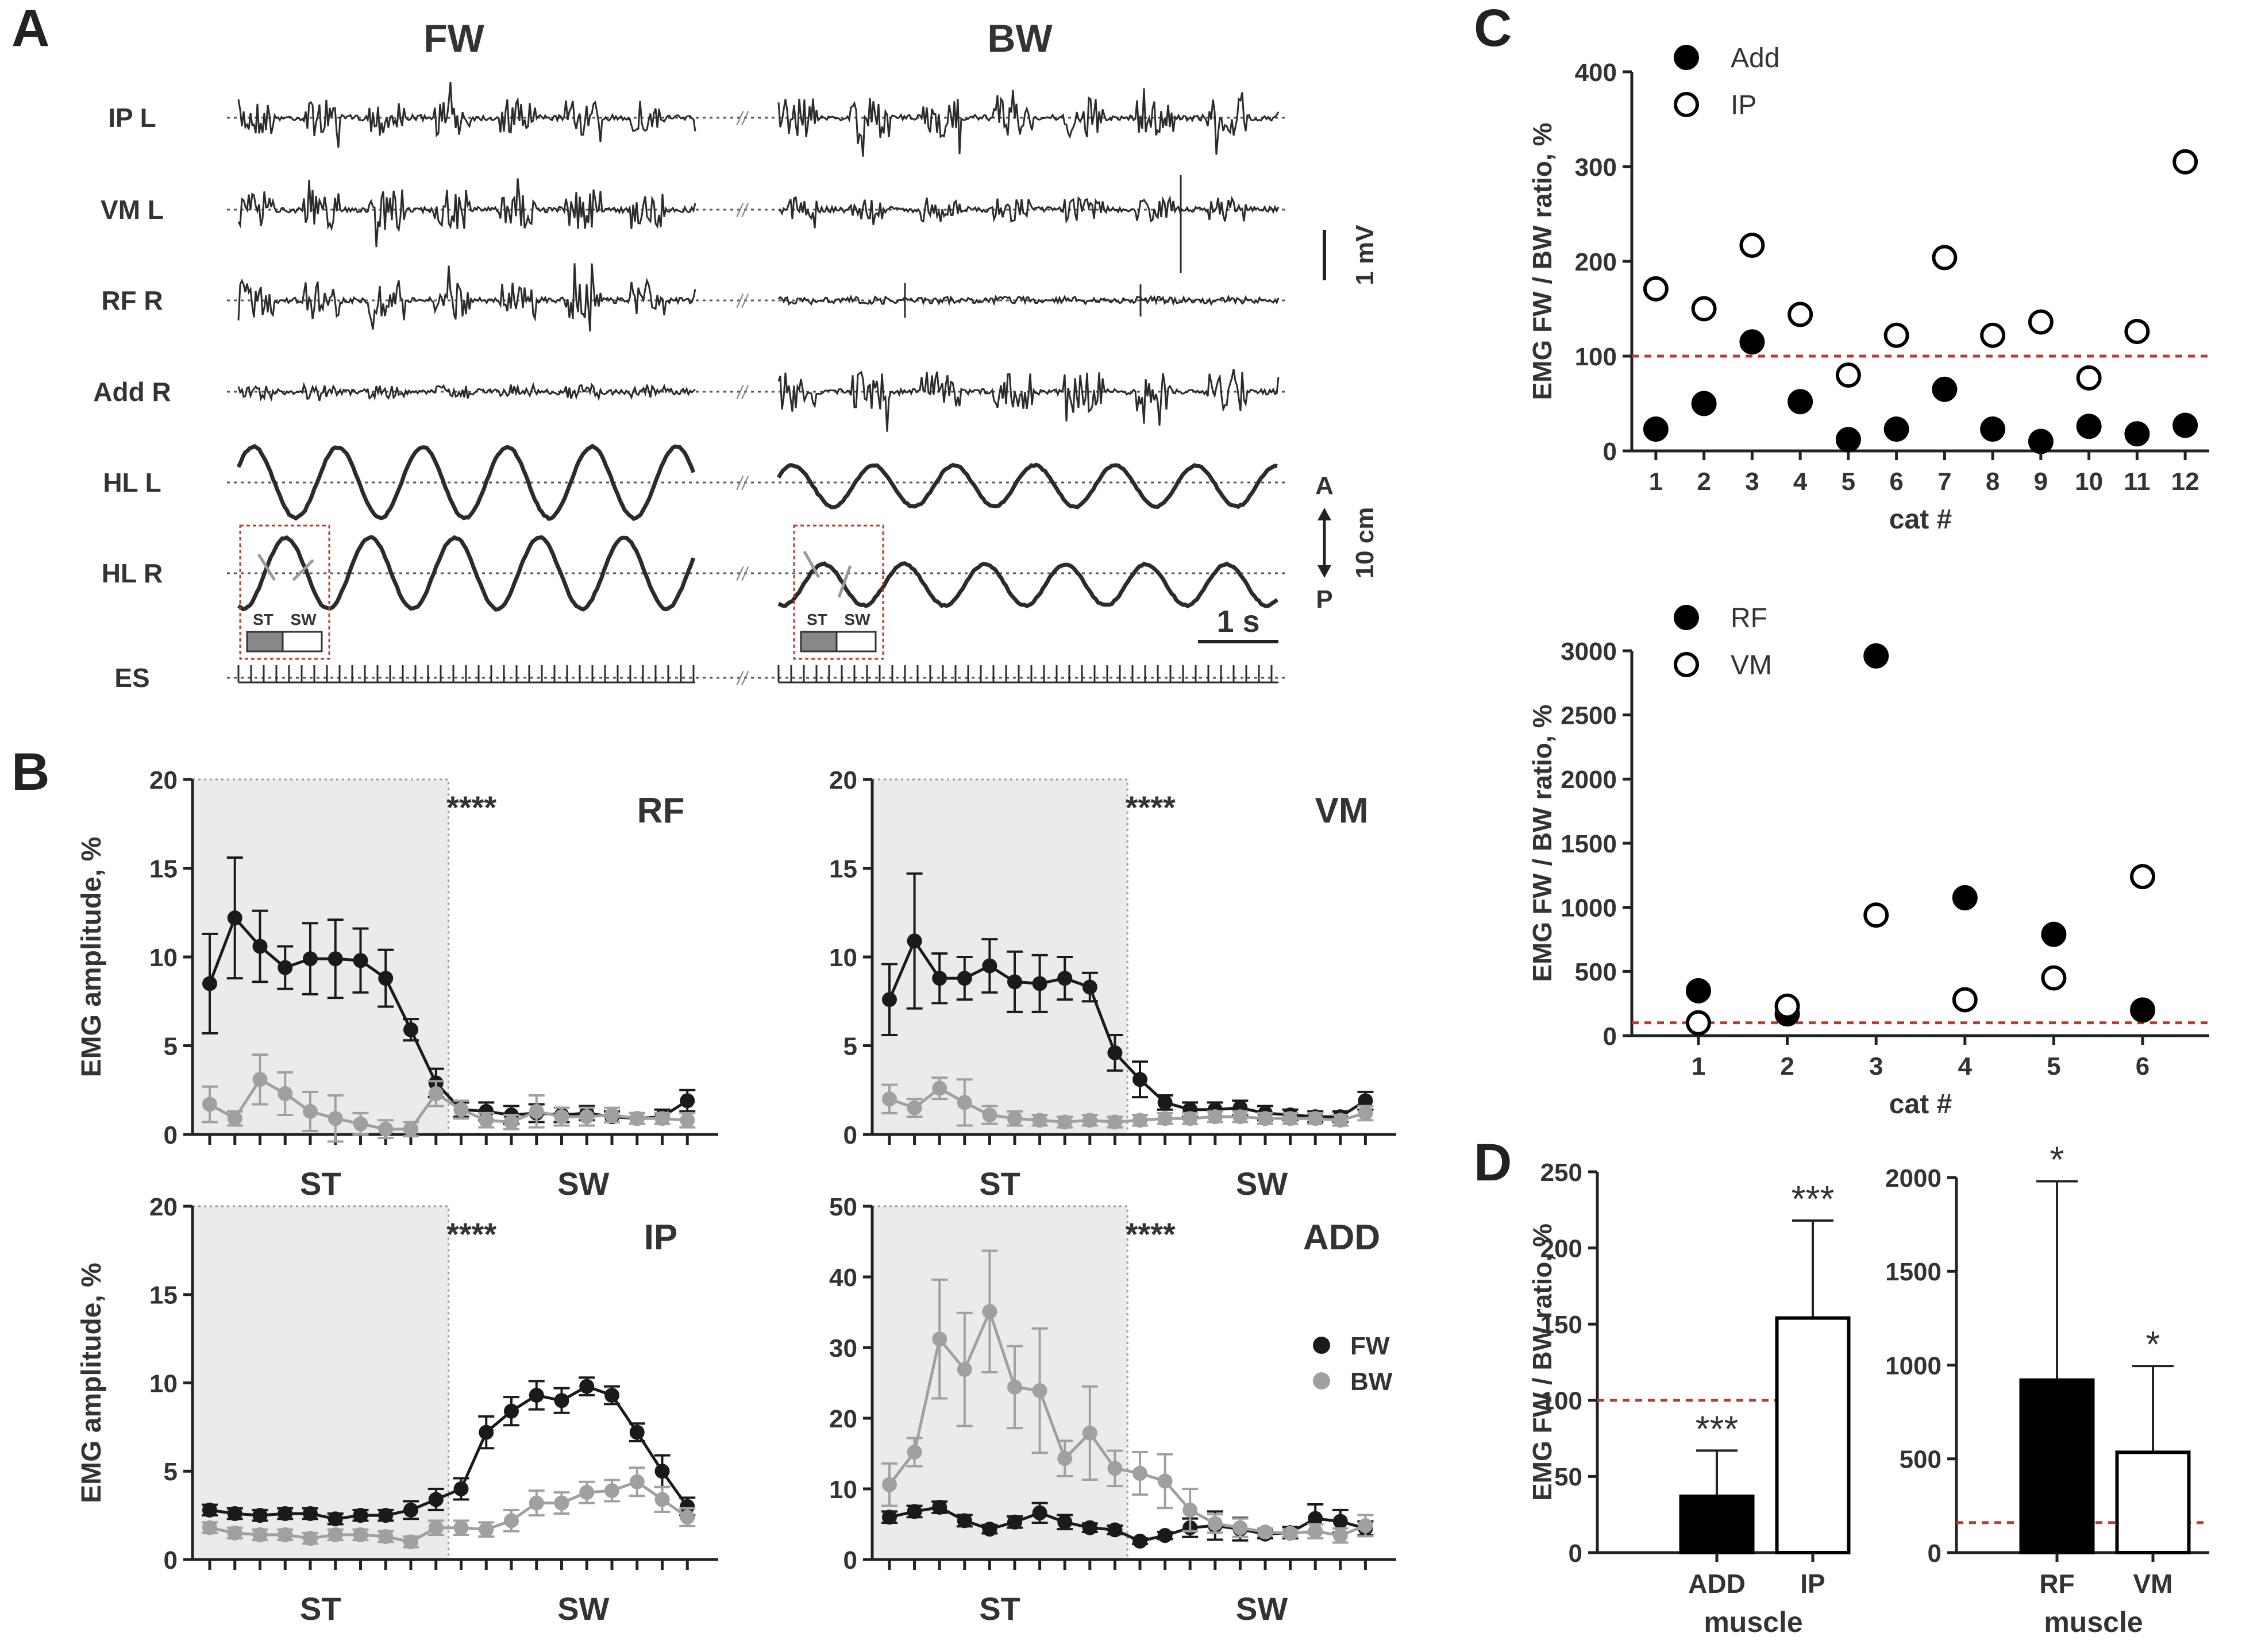  What do you see at coordinates (1596, 972) in the screenshot?
I see `y-tick-label: 500` at bounding box center [1596, 972].